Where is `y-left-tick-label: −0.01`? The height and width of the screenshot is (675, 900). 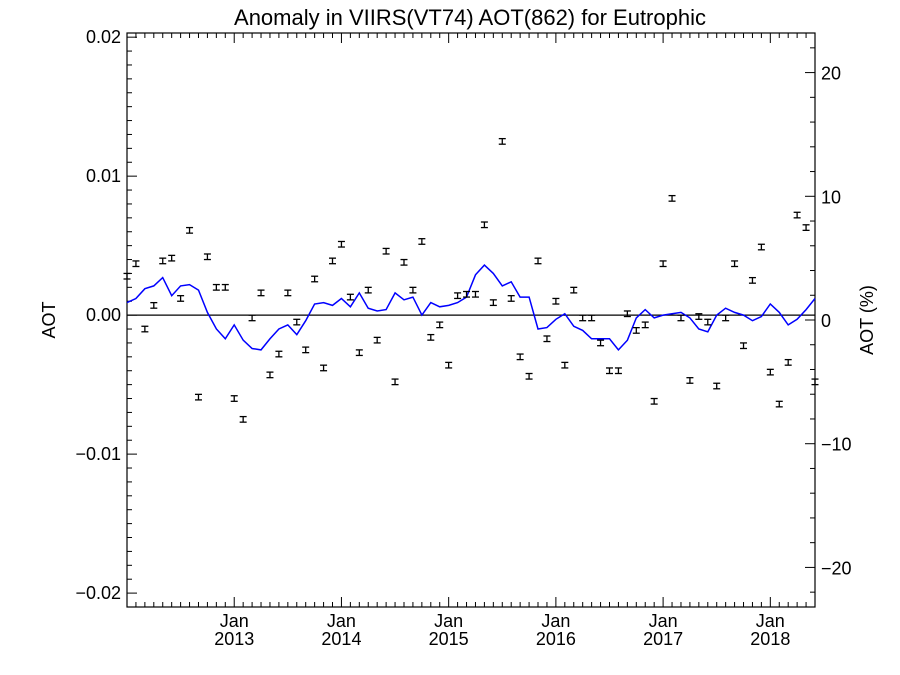 y-left-tick-label: −0.01 is located at coordinates (98, 454).